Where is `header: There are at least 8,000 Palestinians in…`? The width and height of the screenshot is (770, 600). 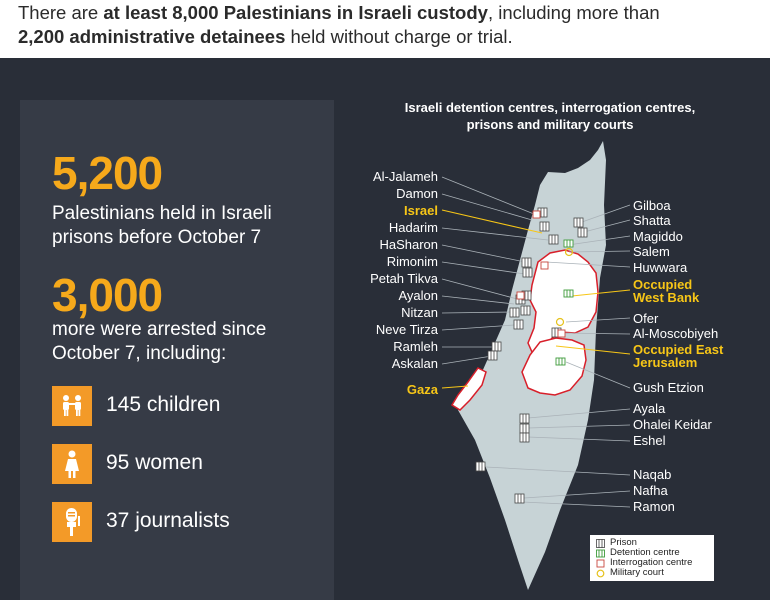
header: There are at least 8,000 Palestinians in… is located at coordinates (385, 29).